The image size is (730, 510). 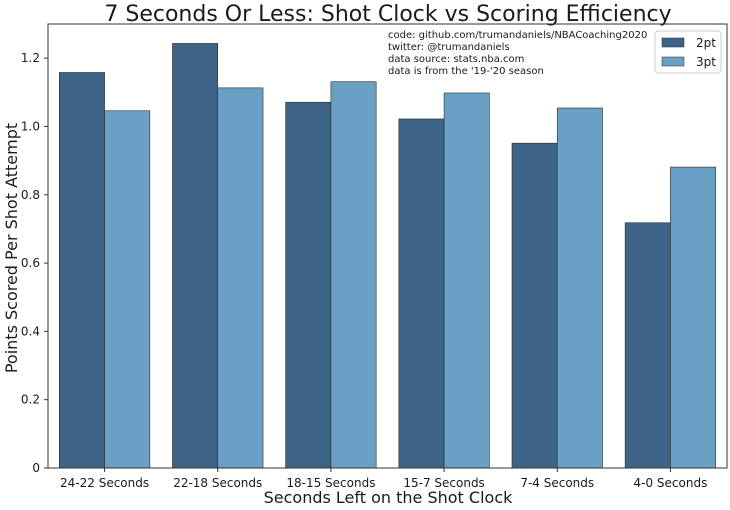 What do you see at coordinates (11, 248) in the screenshot?
I see `y-axis-label: Points Scored Per Shot Attempt` at bounding box center [11, 248].